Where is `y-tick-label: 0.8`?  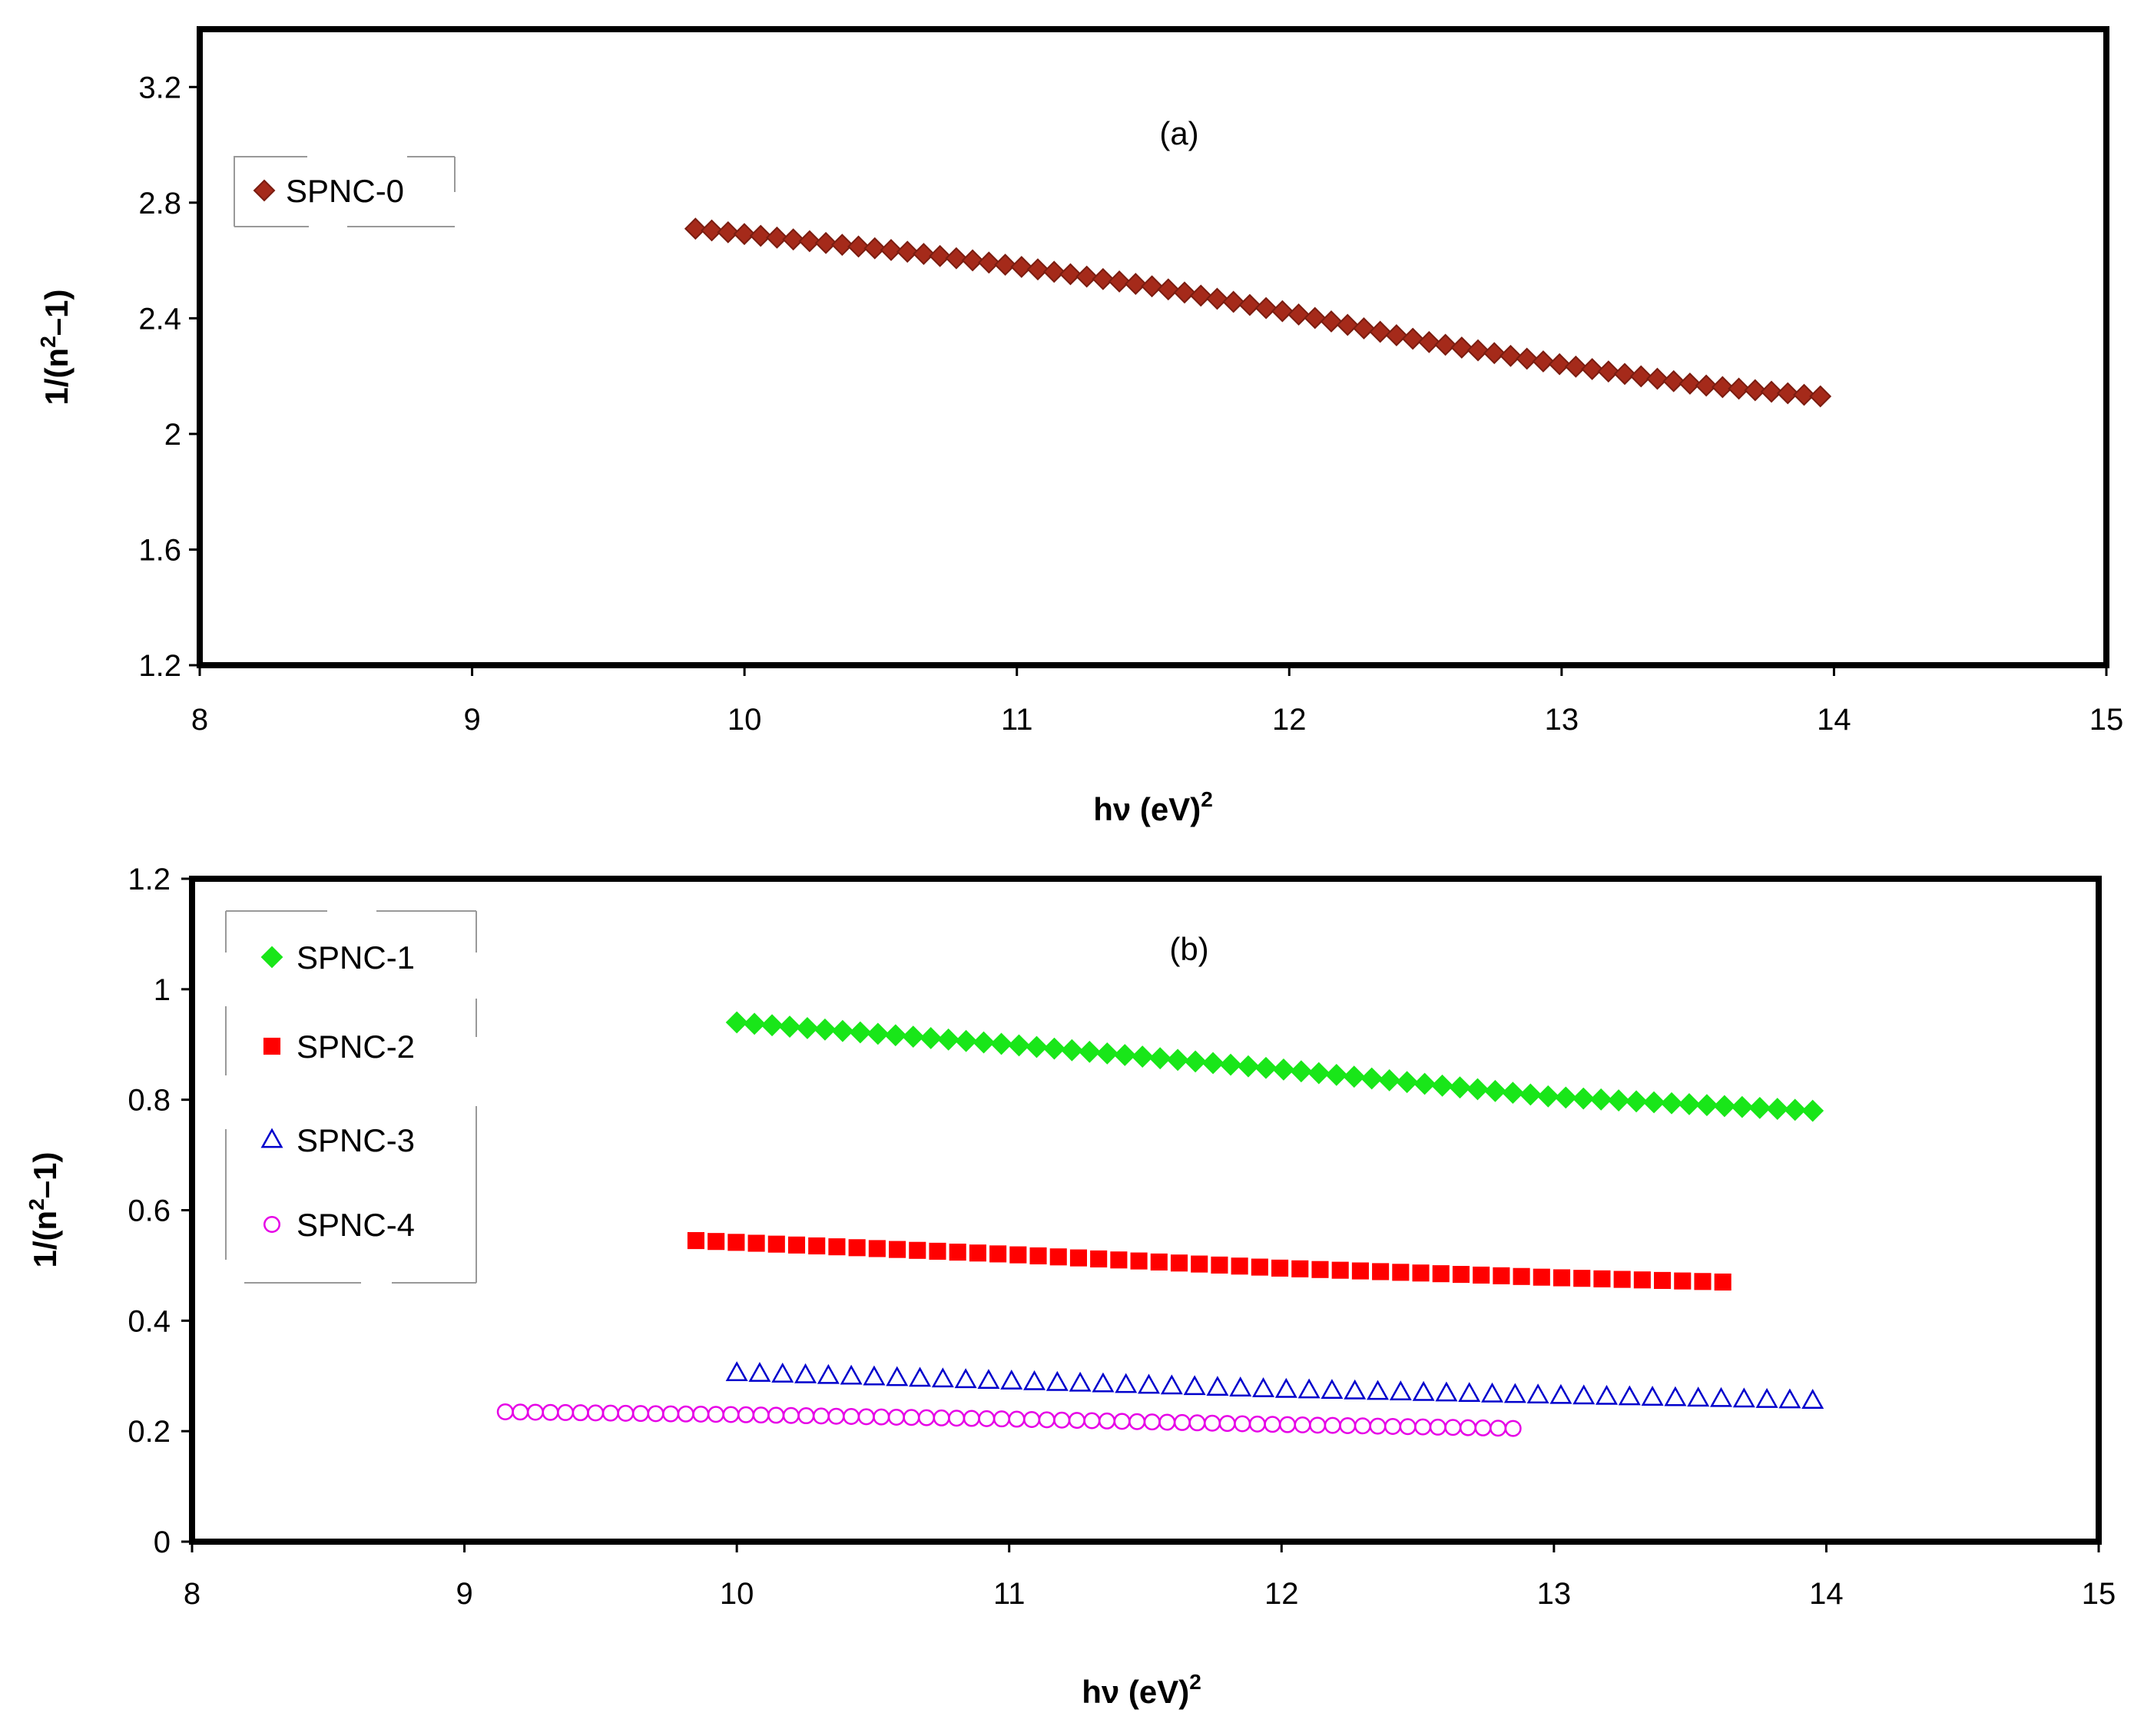
y-tick-label: 0.8 is located at coordinates (149, 1101).